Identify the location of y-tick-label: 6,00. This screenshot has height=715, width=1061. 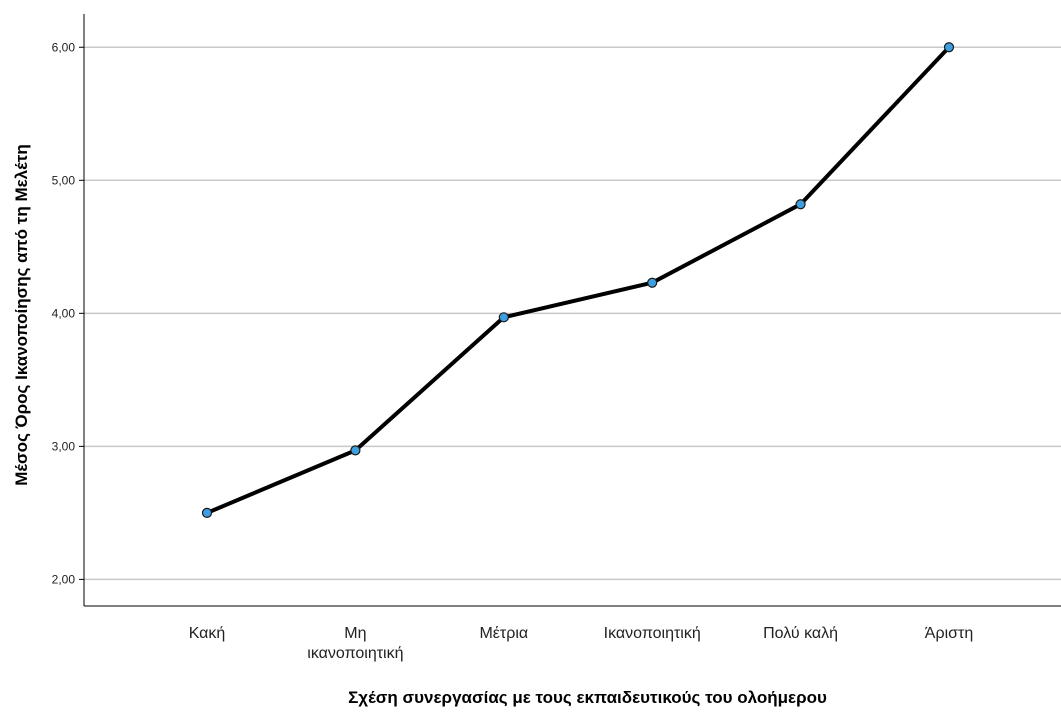
(64, 47).